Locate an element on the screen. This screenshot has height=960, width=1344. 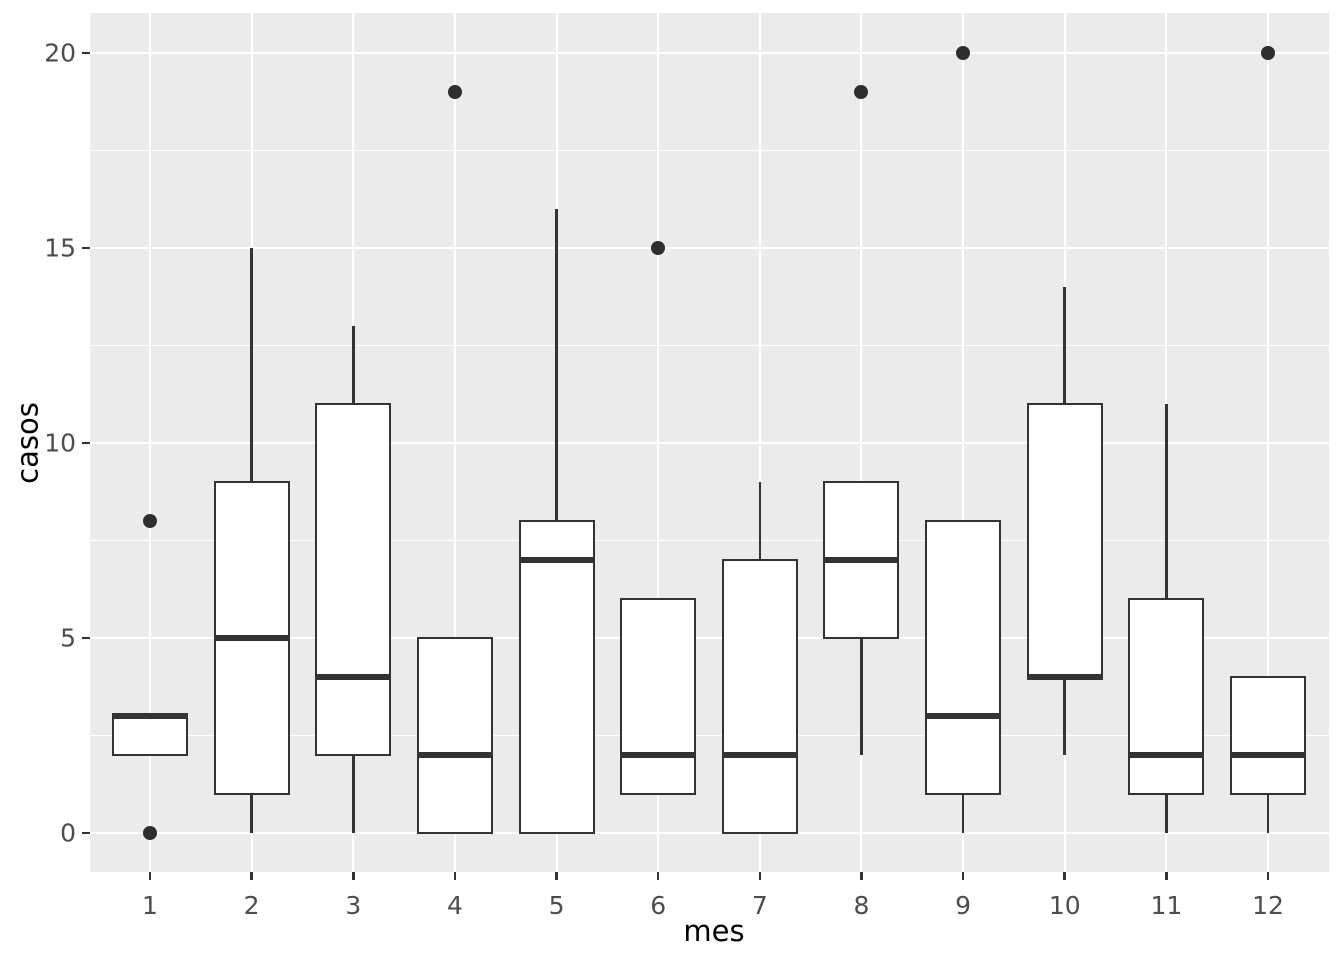
y-axis-title: casos is located at coordinates (27, 443).